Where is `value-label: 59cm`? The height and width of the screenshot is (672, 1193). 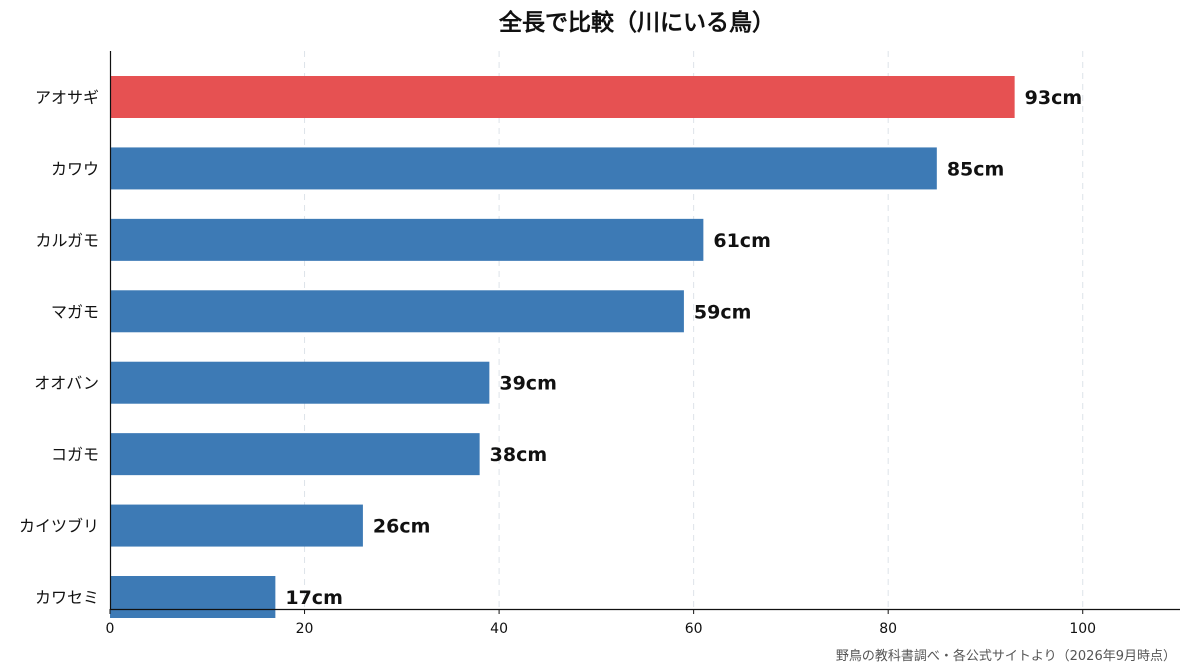
value-label: 59cm is located at coordinates (723, 312).